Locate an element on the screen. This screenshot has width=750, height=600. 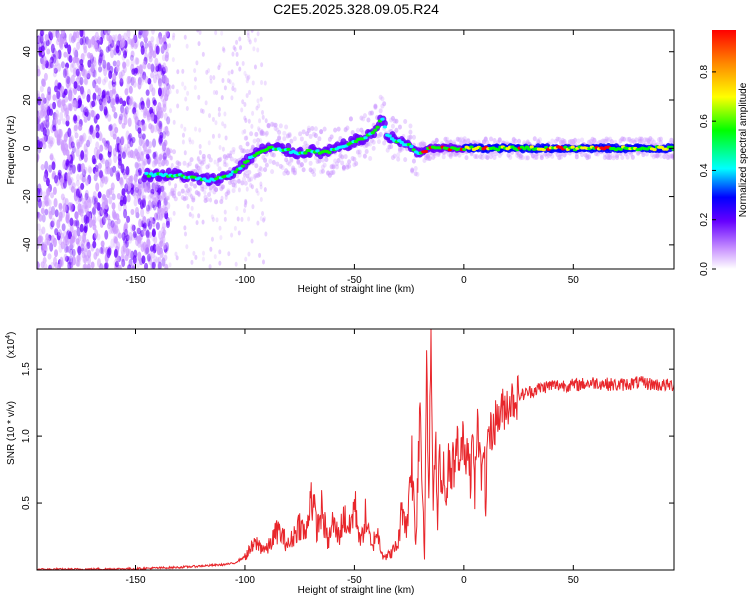
snr-multiplier-exponent: 4 is located at coordinates (8, 337).